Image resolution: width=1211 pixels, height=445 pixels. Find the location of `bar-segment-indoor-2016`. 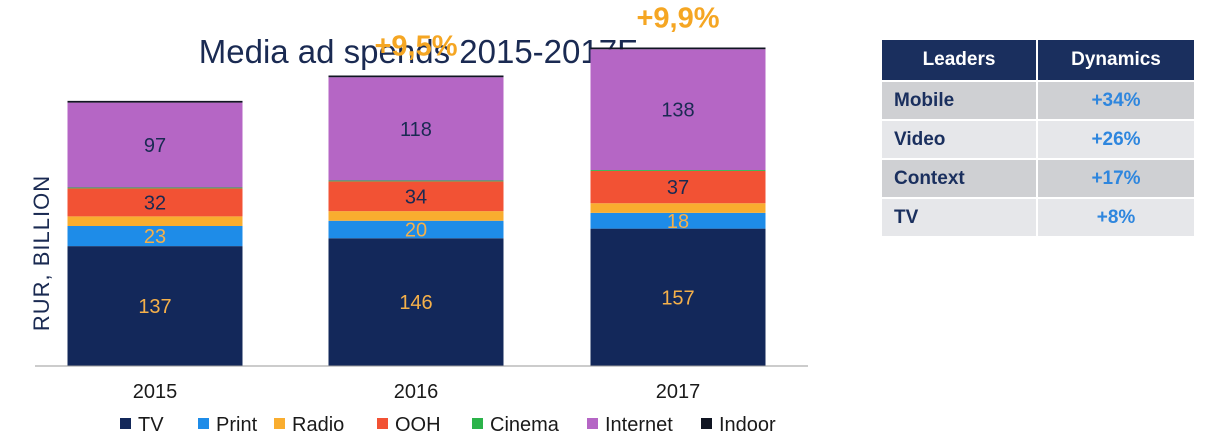

bar-segment-indoor-2016 is located at coordinates (416, 76).